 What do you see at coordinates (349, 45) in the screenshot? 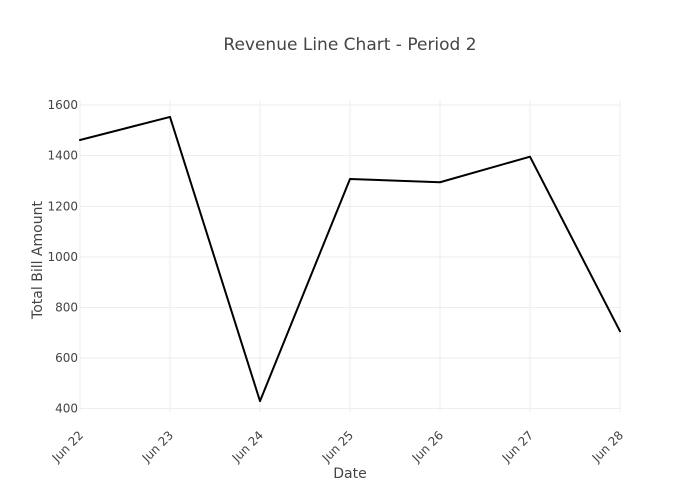
I see `chart-title: Revenue Line Chart - Period 2` at bounding box center [349, 45].